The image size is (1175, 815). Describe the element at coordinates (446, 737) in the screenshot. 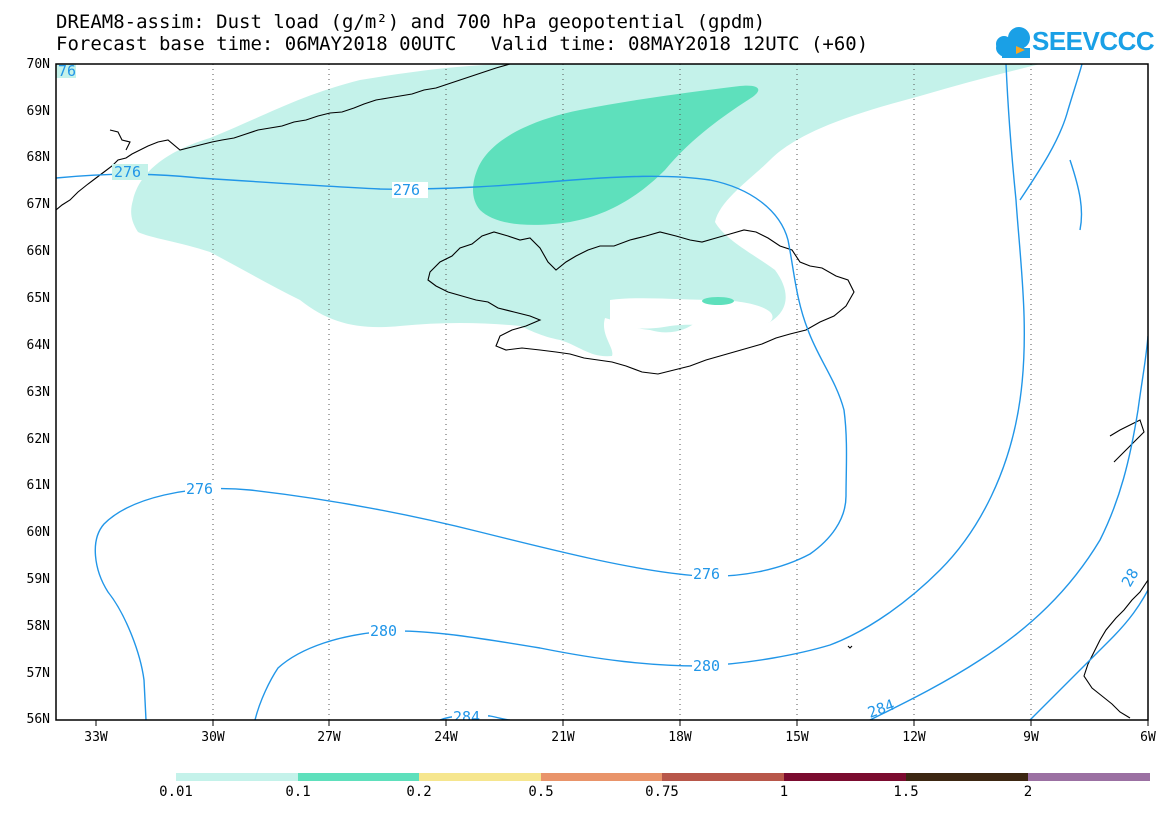

I see `lon-label: 24W` at that location.